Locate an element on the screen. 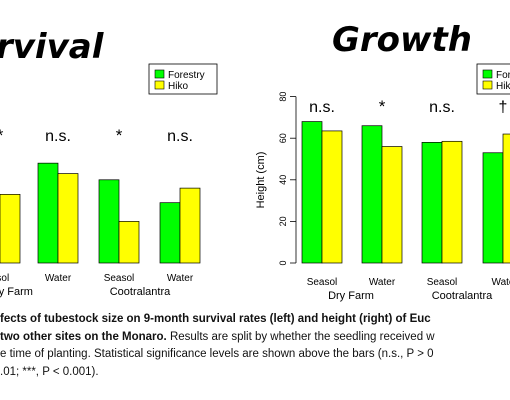 This screenshot has width=510, height=400. caption-line-2-bold: two other sites on the Monaro. is located at coordinates (83, 336).